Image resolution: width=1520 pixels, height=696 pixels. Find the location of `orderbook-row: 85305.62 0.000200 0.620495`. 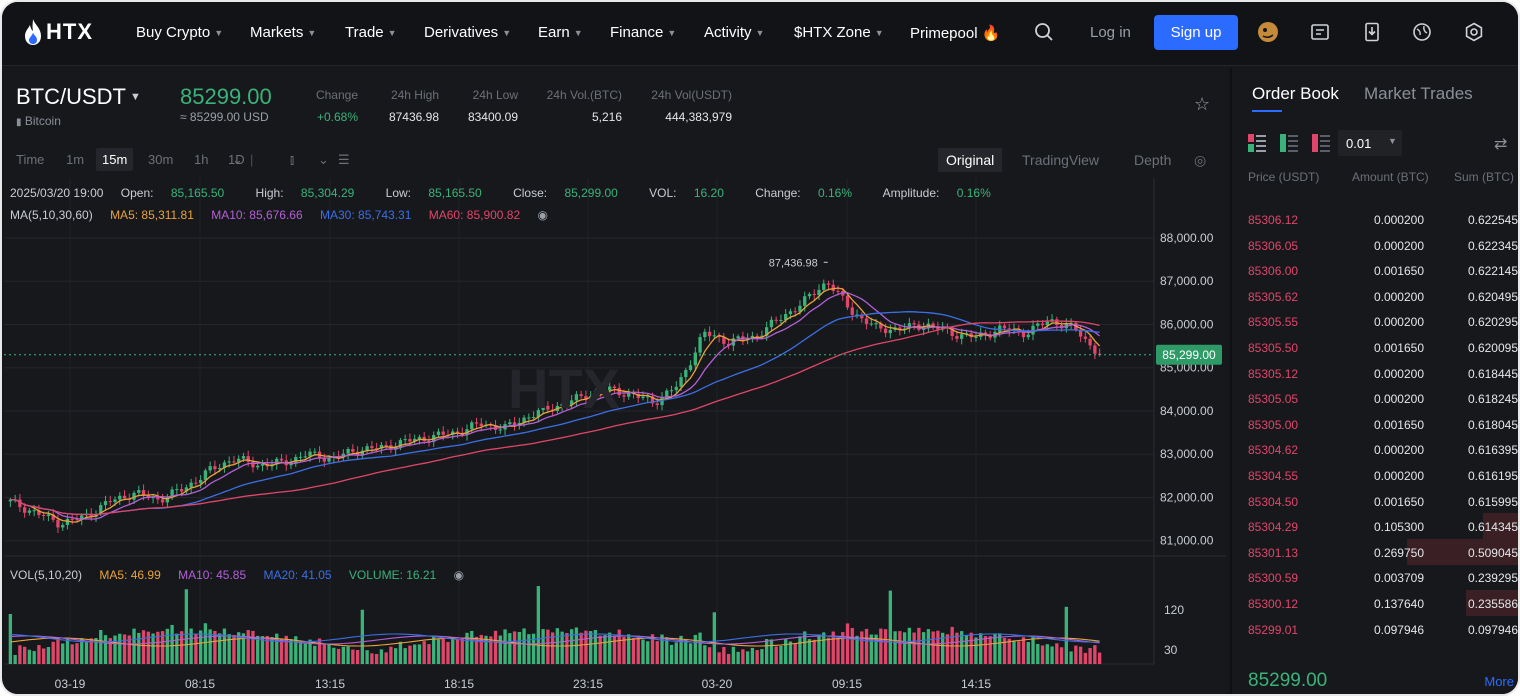

orderbook-row: 85305.62 0.000200 0.620495 is located at coordinates (1375, 296).